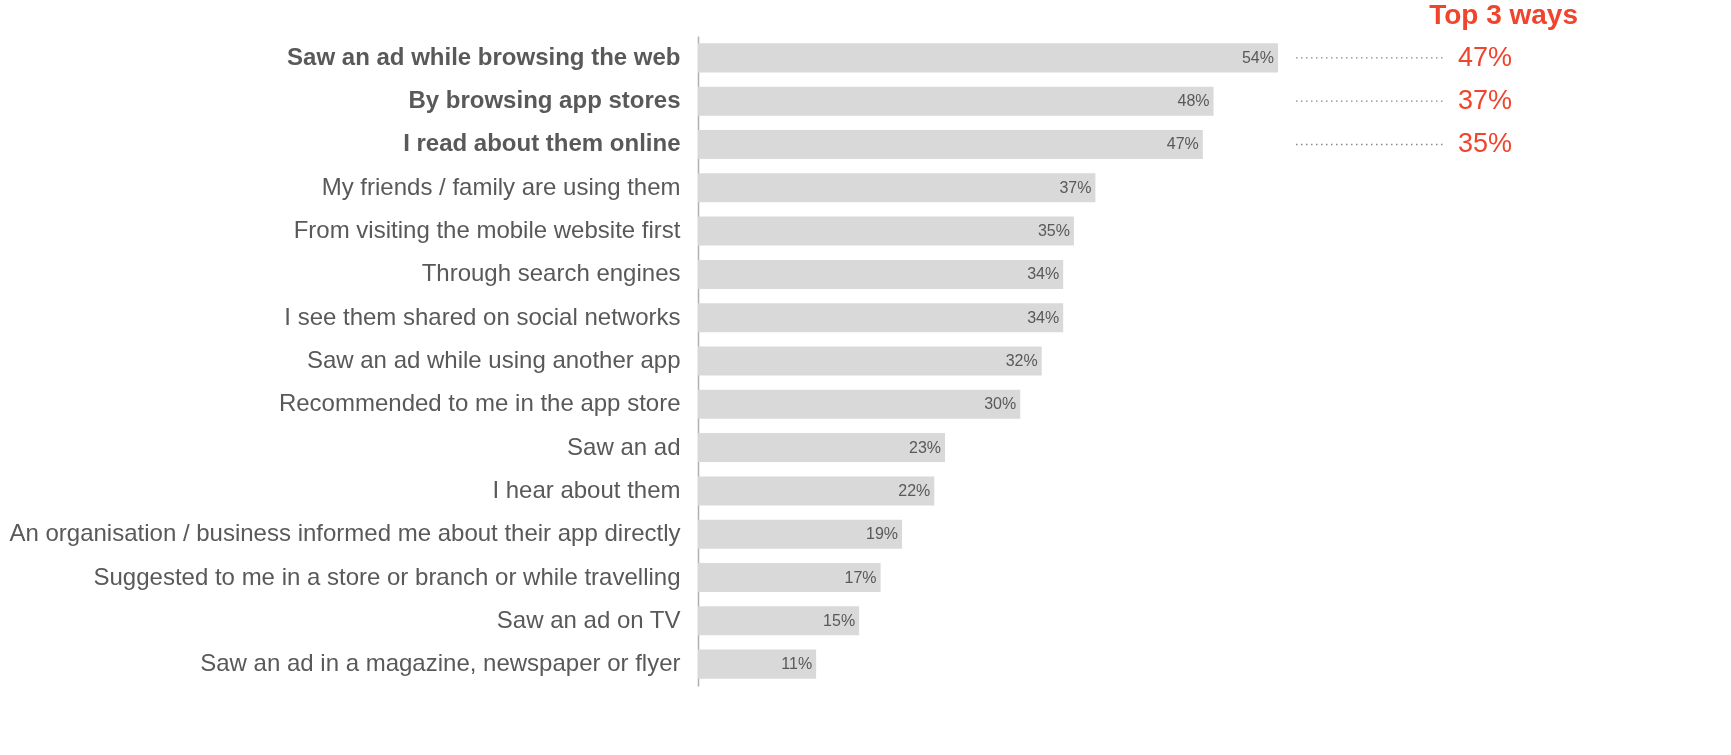 The image size is (1731, 755). What do you see at coordinates (797, 664) in the screenshot?
I see `data-label: 11%` at bounding box center [797, 664].